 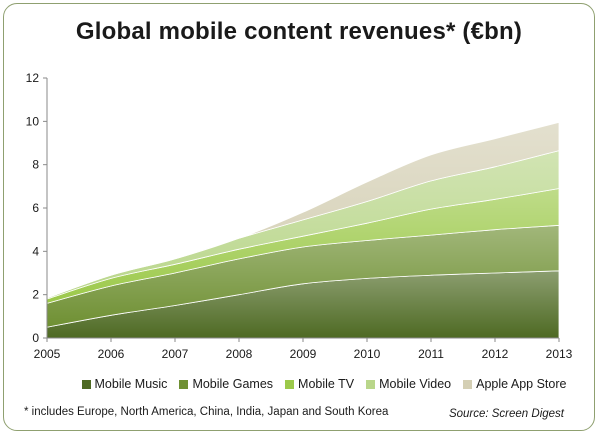 I want to click on y-tick-label: 10, so click(x=33, y=121).